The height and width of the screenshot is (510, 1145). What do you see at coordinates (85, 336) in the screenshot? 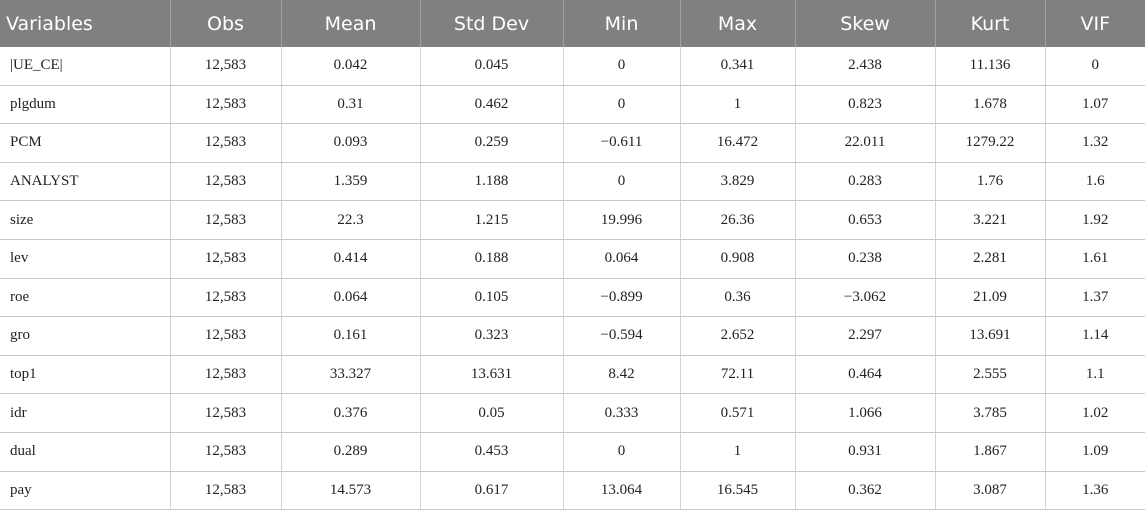
I see `variable-cell: gro` at bounding box center [85, 336].